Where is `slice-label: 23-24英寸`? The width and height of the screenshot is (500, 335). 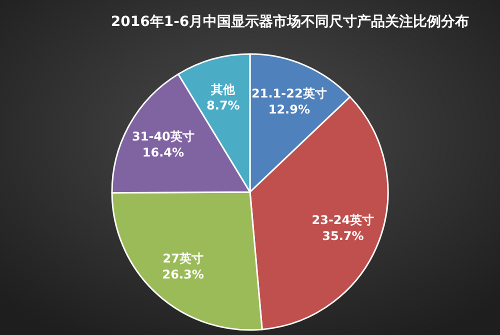
slice-label: 23-24英寸 is located at coordinates (343, 220).